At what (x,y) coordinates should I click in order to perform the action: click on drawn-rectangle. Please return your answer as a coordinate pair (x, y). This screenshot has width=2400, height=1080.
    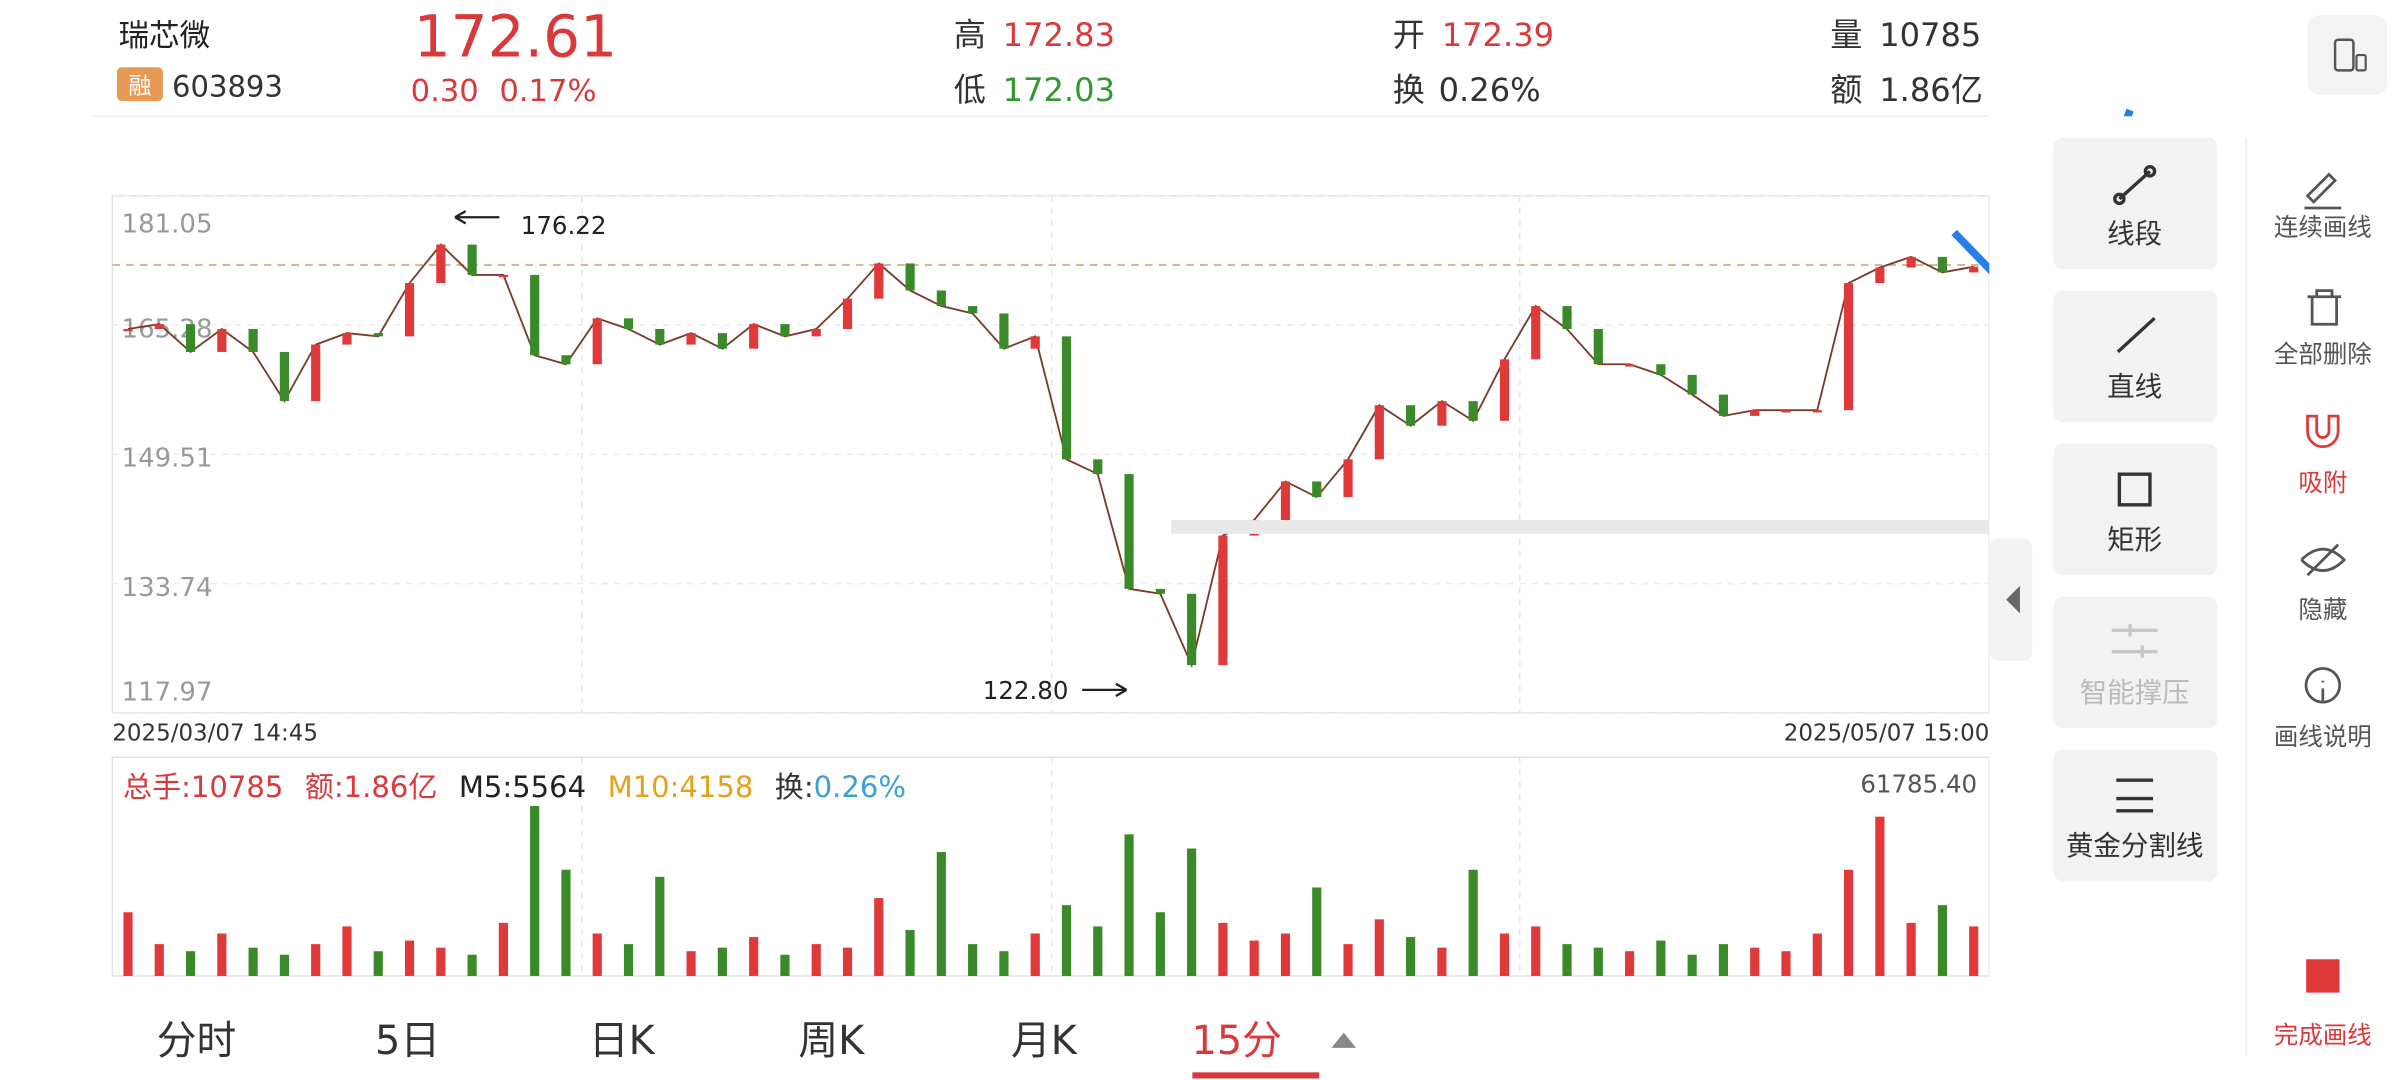
    Looking at the image, I should click on (1580, 527).